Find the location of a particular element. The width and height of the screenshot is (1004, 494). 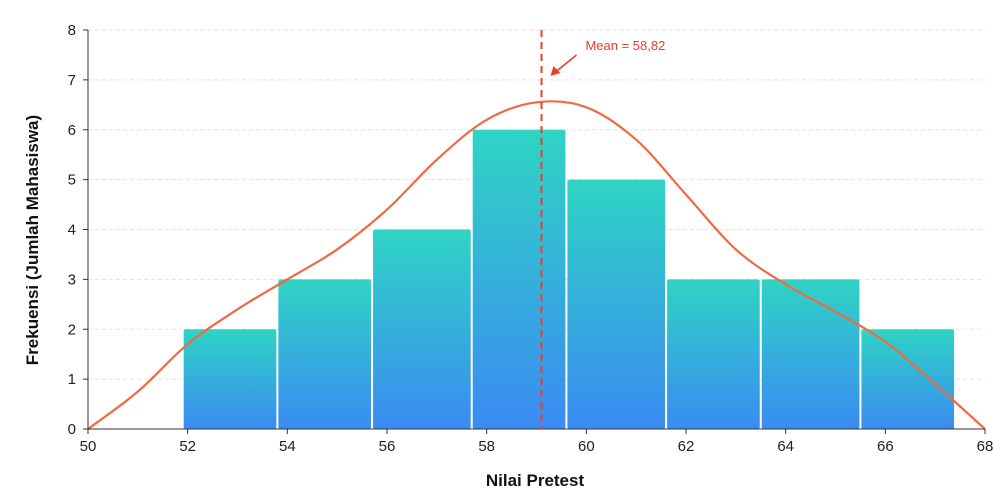

x-tick-label: 50 is located at coordinates (88, 446).